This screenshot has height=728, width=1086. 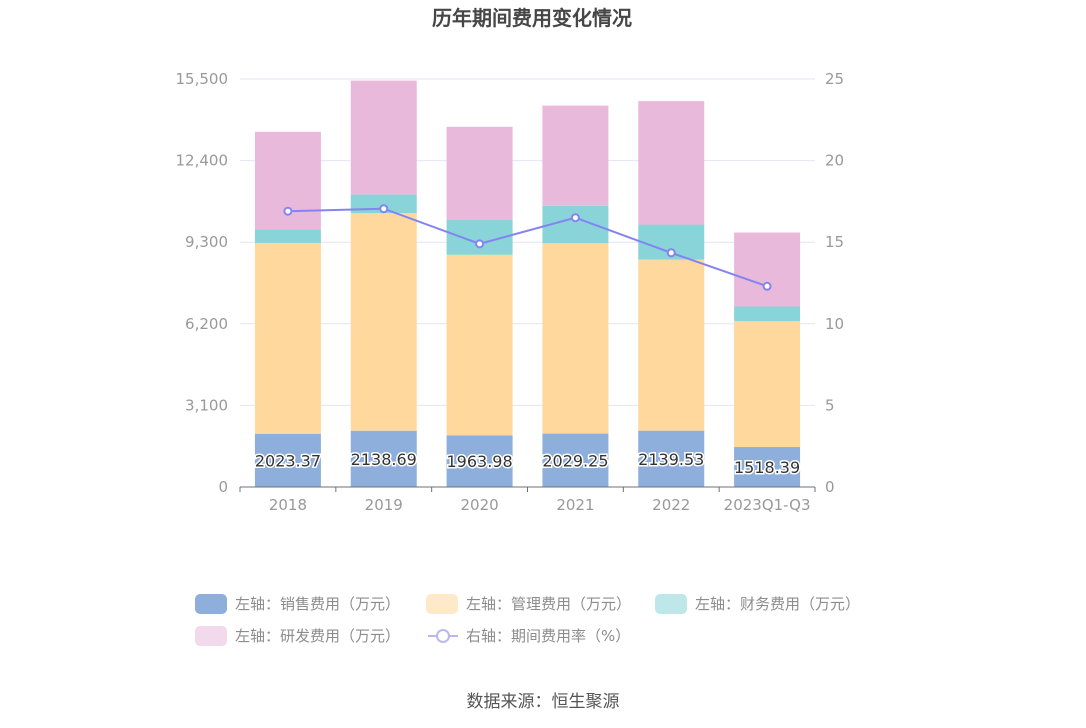 What do you see at coordinates (830, 405) in the screenshot?
I see `right-axis-tick-label: 5` at bounding box center [830, 405].